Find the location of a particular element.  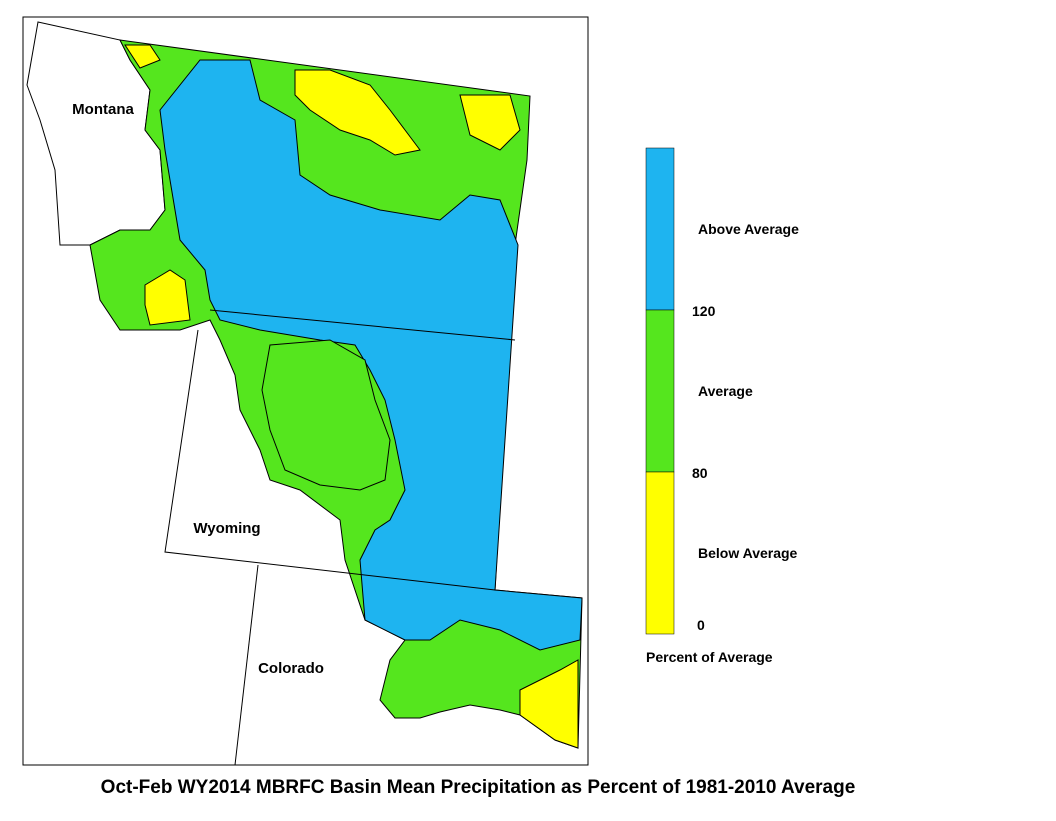

legend-break-label: 0 is located at coordinates (701, 625).